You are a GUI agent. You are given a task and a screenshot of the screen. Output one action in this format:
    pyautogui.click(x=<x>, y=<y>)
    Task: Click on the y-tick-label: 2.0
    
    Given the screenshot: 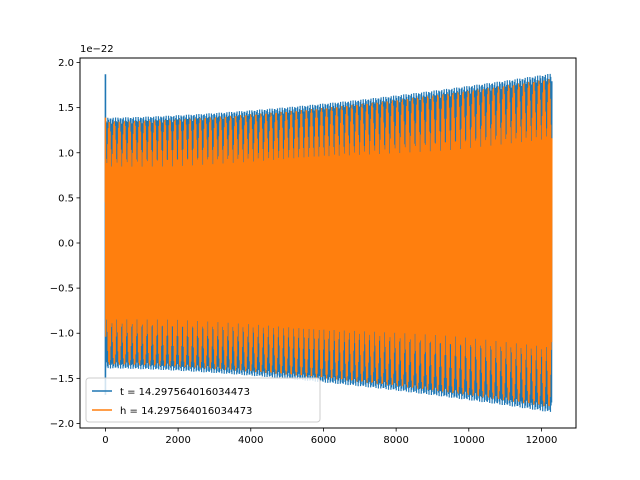 What is the action you would take?
    pyautogui.click(x=66, y=63)
    